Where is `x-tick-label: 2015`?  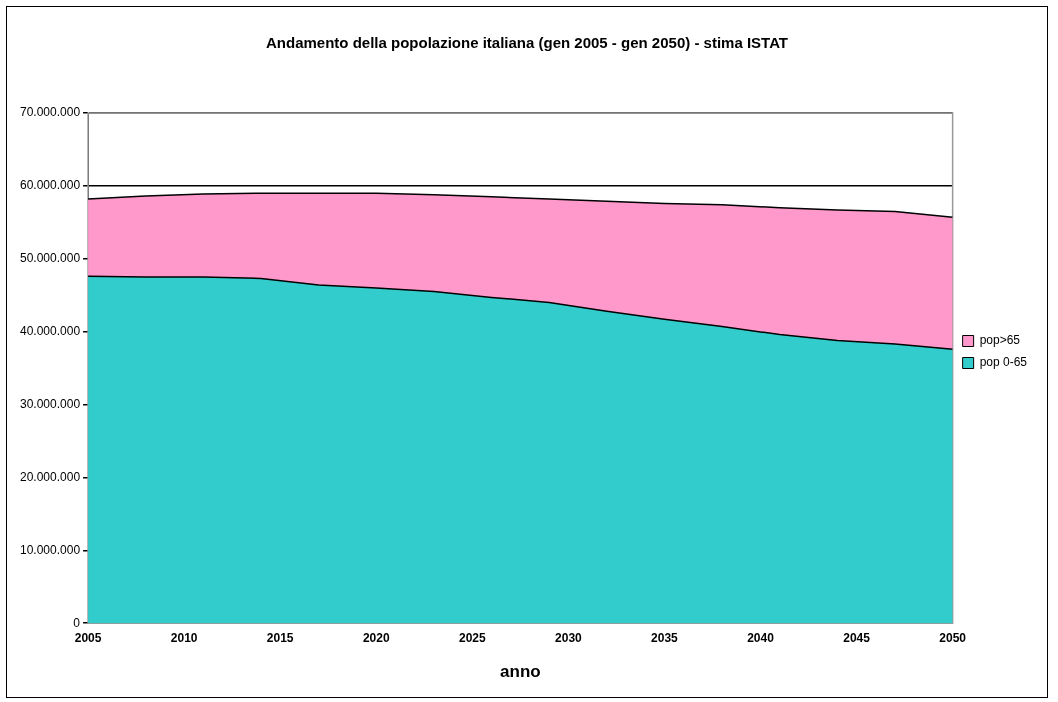 x-tick-label: 2015 is located at coordinates (280, 637).